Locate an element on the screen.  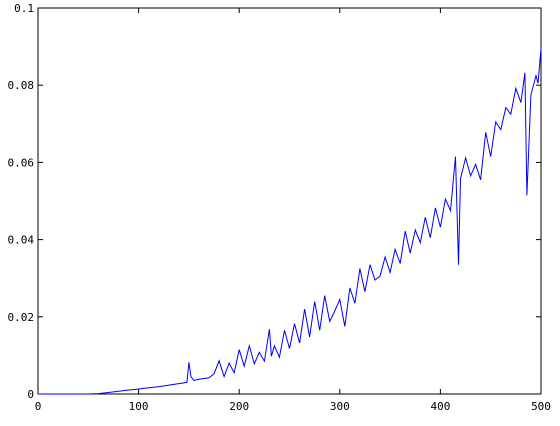
x-tick-label: 400 is located at coordinates (440, 406).